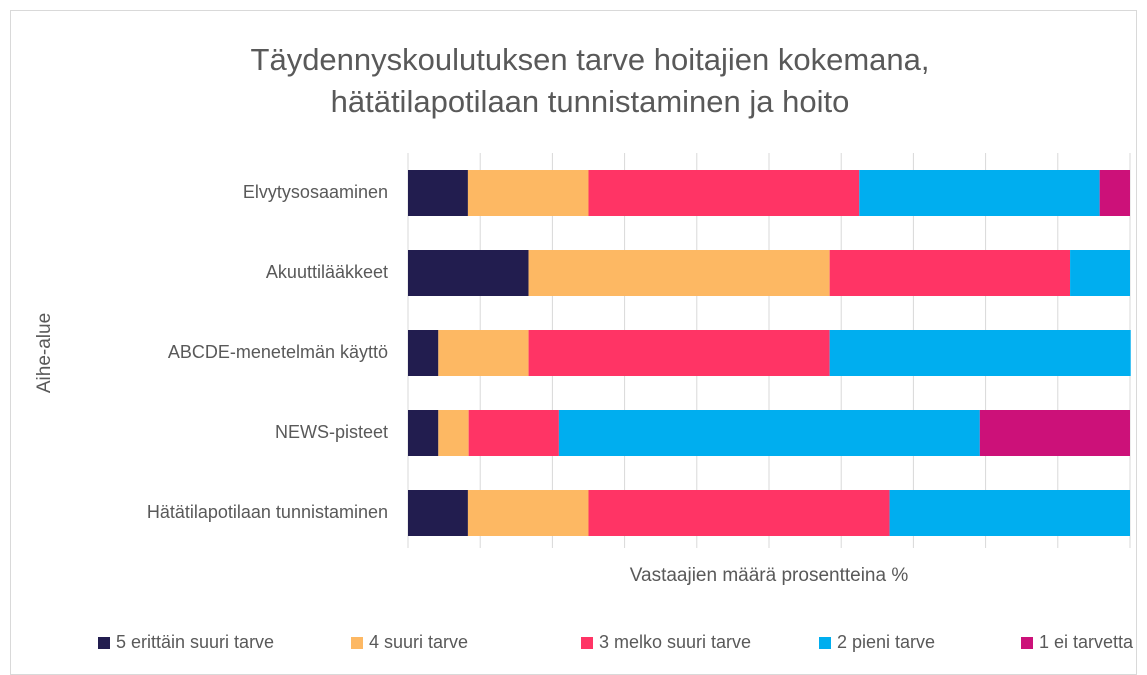  I want to click on y-tick-label: Elvytysosaaminen, so click(315, 192).